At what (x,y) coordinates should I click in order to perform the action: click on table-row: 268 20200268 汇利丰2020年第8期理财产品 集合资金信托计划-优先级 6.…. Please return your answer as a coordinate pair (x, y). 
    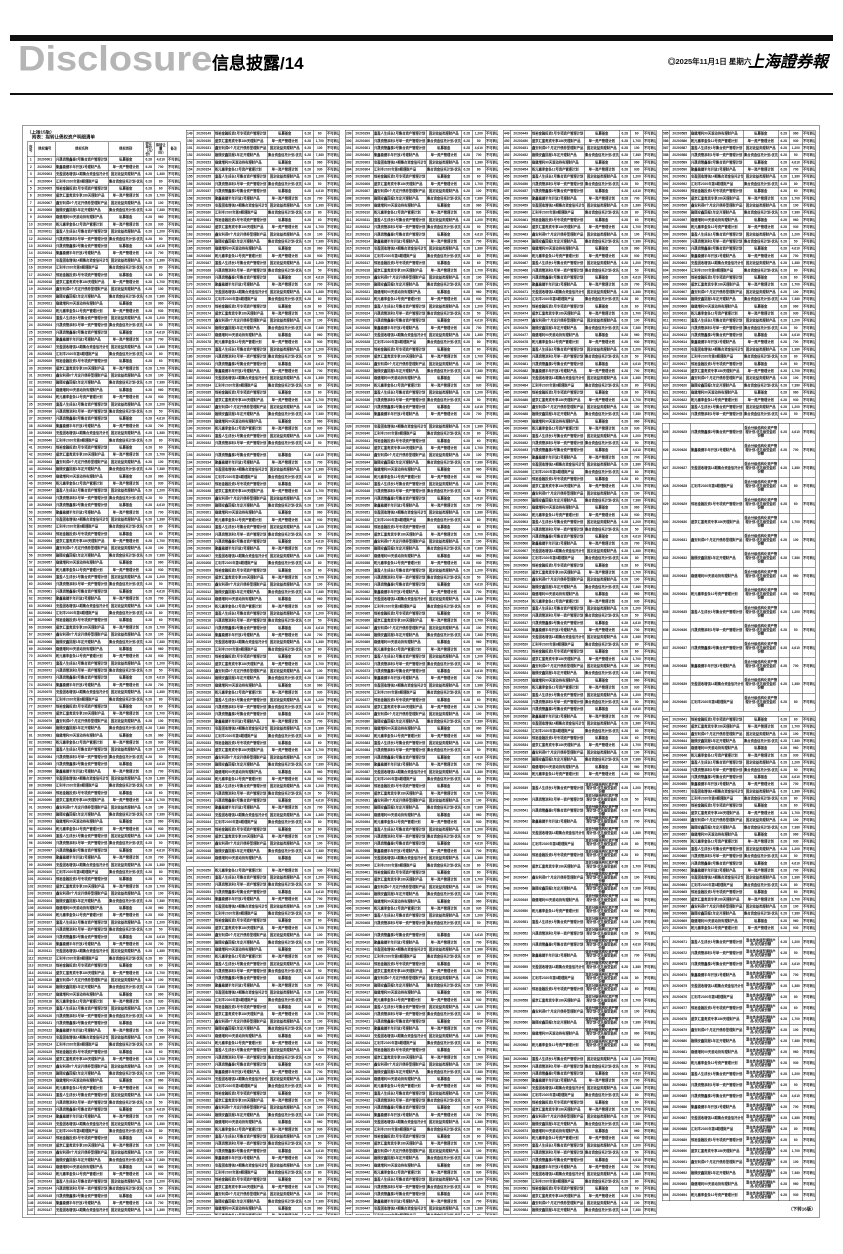
    Looking at the image, I should click on (262, 1000).